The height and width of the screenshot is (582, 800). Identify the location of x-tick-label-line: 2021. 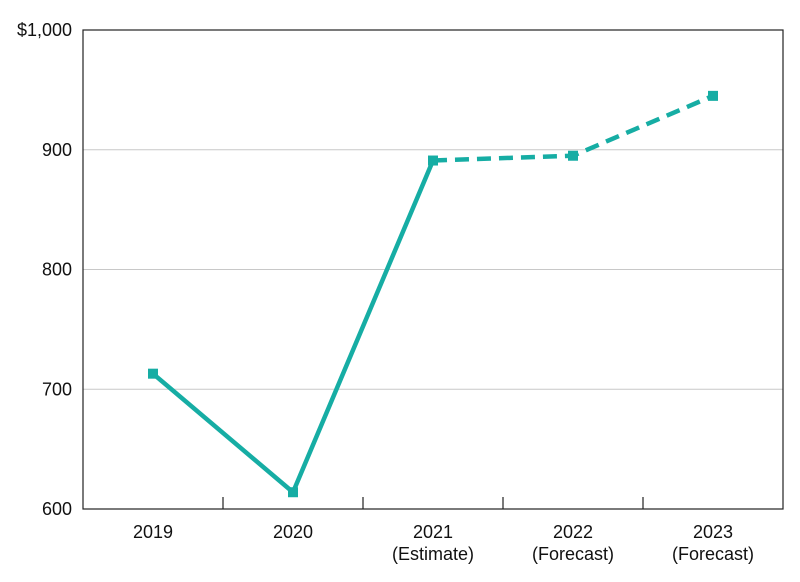
(433, 532).